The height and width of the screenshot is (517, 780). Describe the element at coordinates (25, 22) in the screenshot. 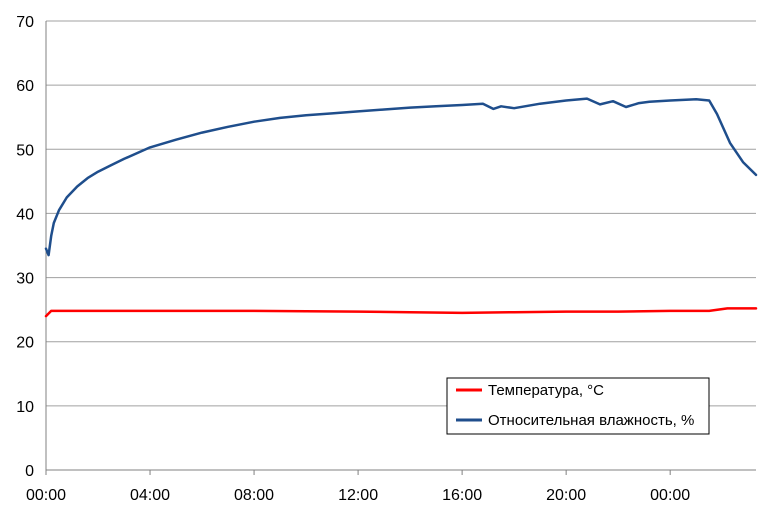

I see `y-tick-label: 70` at that location.